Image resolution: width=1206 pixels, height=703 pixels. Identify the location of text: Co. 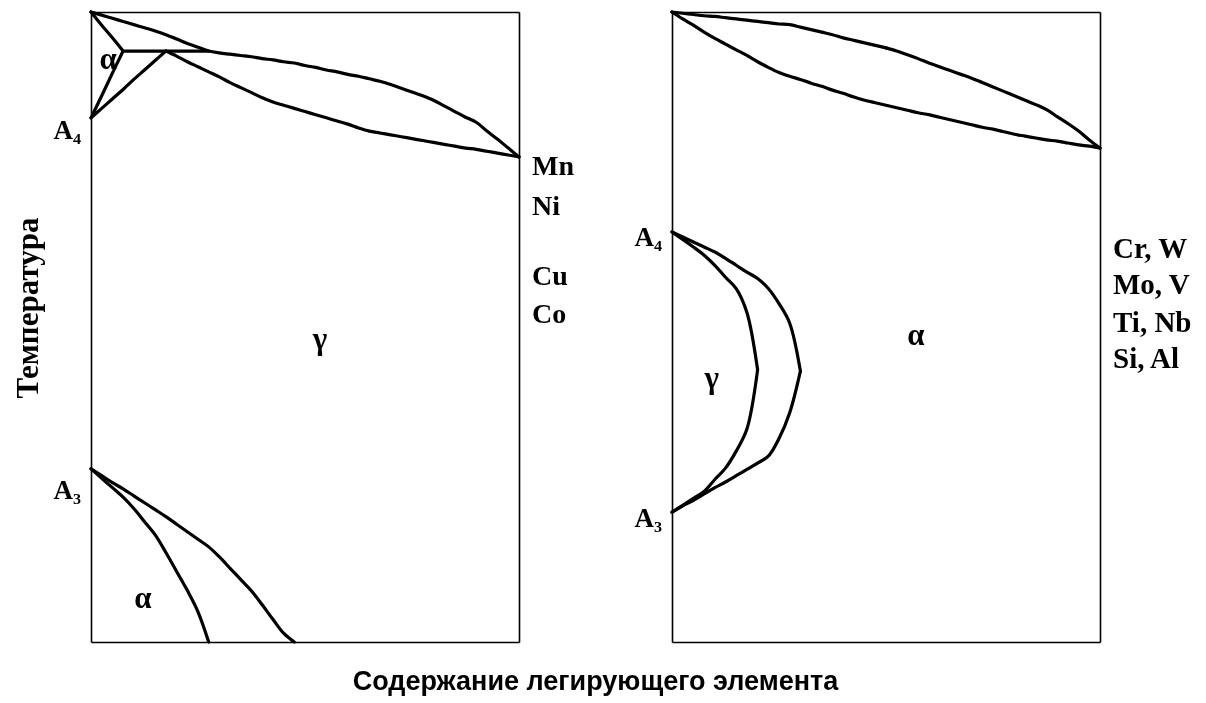
(549, 313).